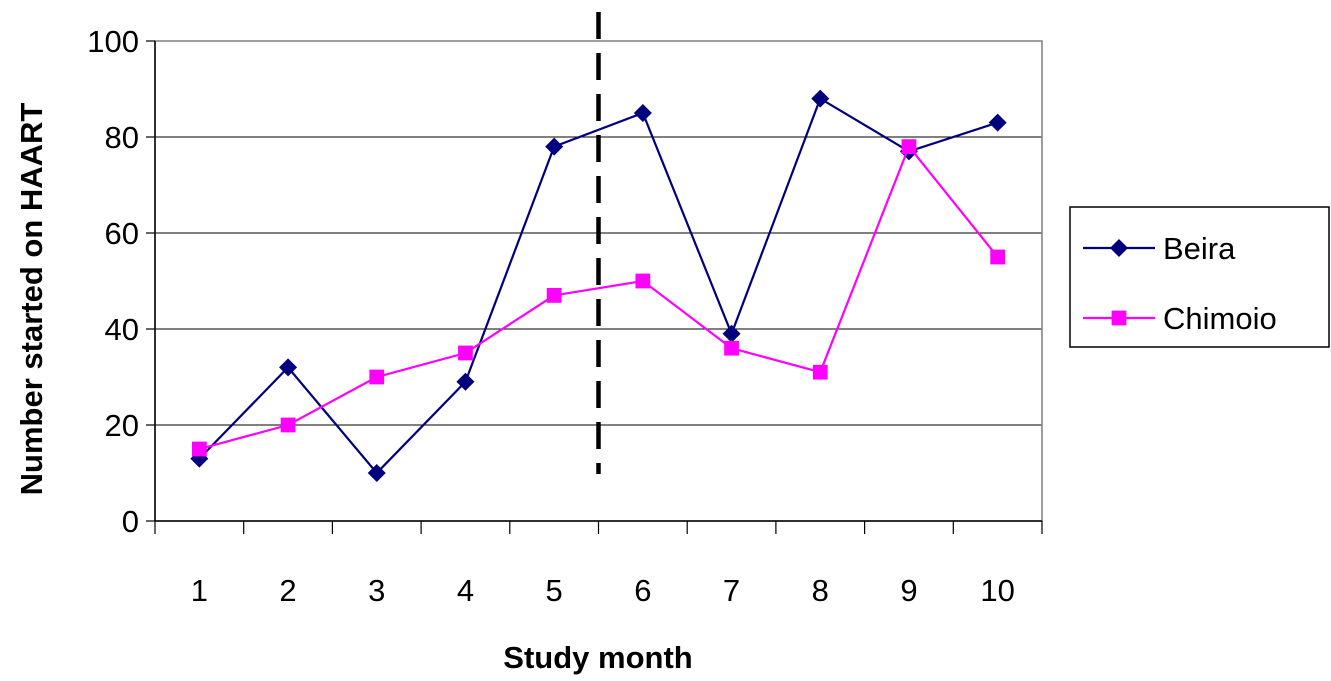 Image resolution: width=1331 pixels, height=681 pixels. I want to click on x-tick-label: 4, so click(465, 590).